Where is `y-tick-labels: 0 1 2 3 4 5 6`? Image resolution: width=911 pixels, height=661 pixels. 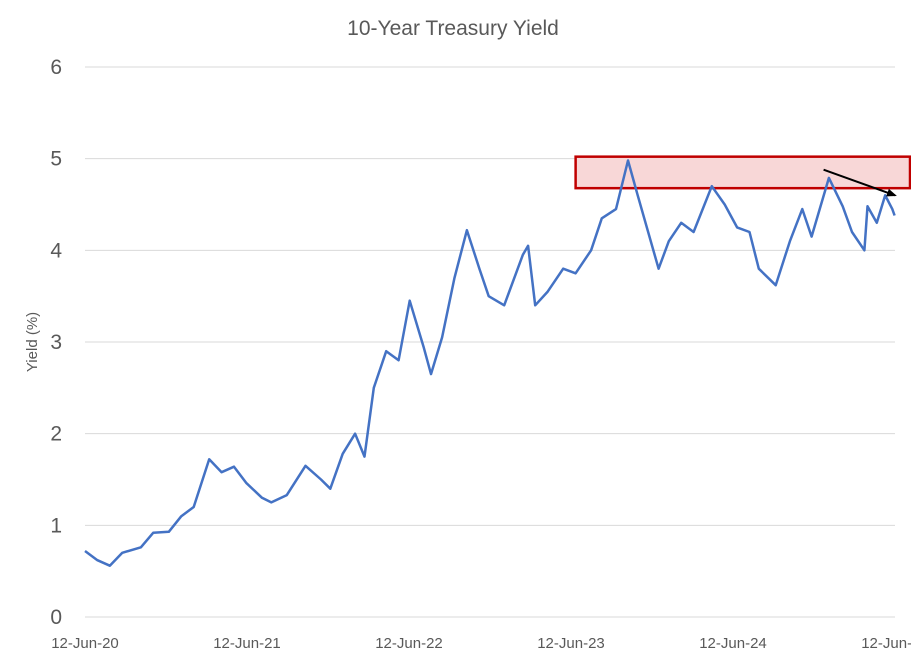
y-tick-labels: 0 1 2 3 4 5 6 is located at coordinates (56, 342).